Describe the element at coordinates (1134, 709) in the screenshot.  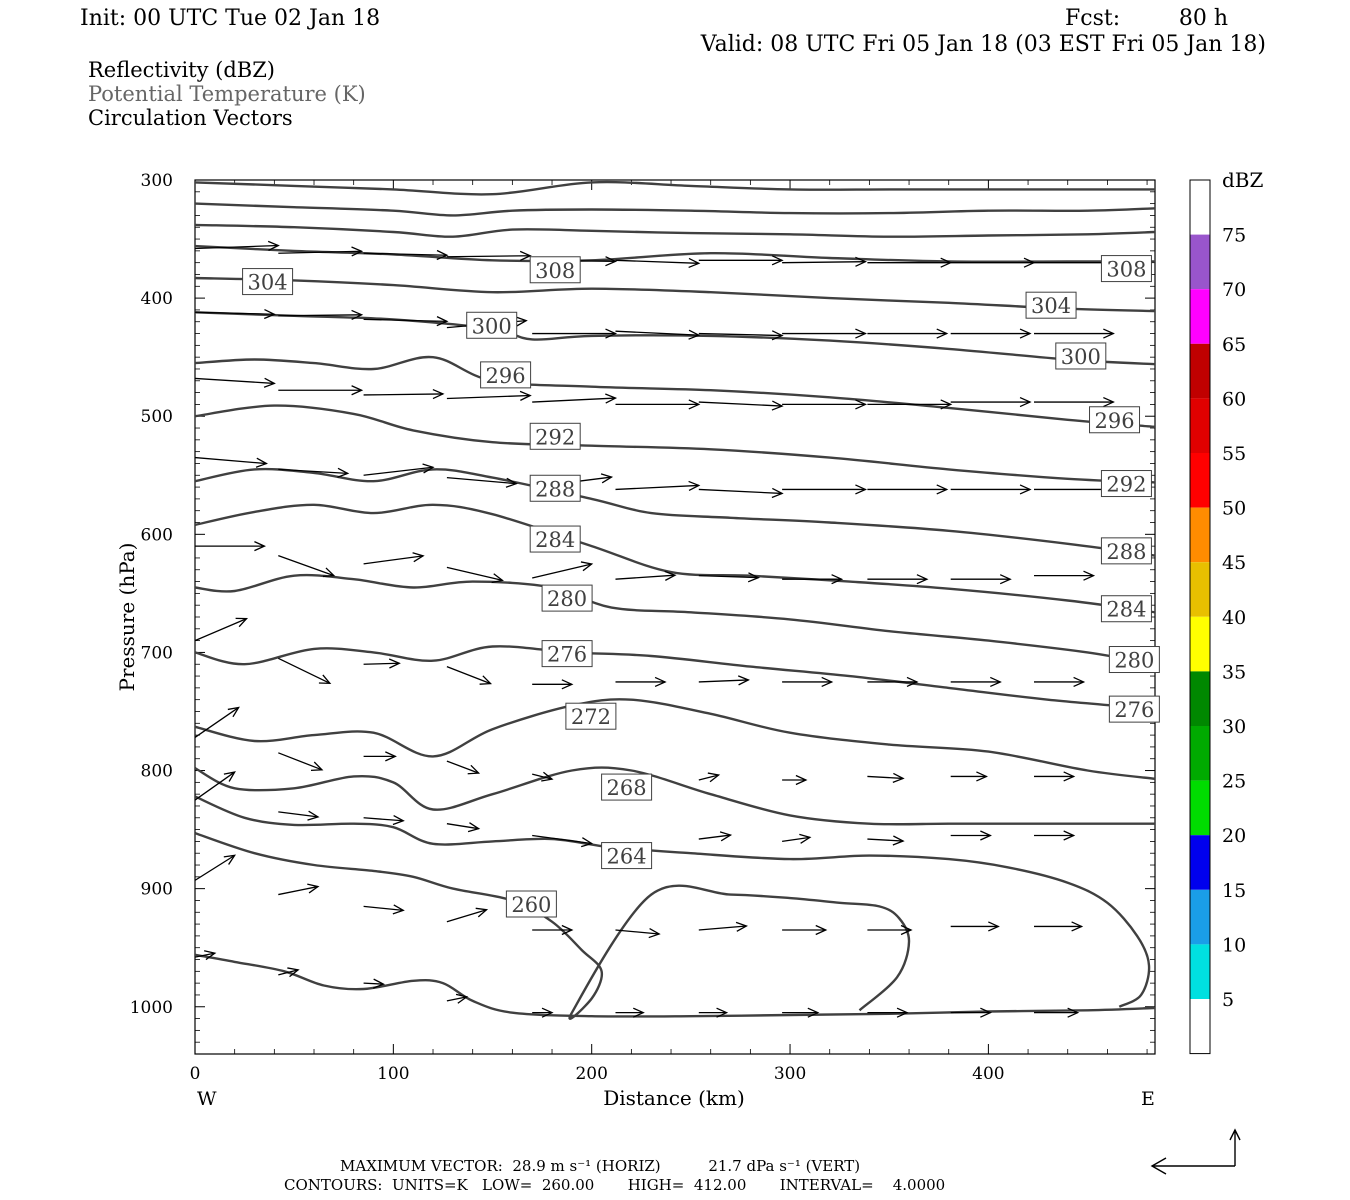
I see `contour-label-276: 276` at that location.